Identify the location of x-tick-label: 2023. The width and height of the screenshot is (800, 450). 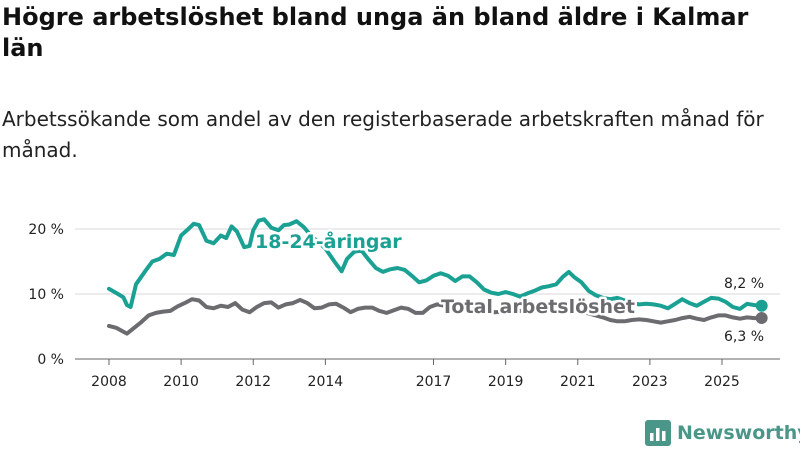
(650, 382).